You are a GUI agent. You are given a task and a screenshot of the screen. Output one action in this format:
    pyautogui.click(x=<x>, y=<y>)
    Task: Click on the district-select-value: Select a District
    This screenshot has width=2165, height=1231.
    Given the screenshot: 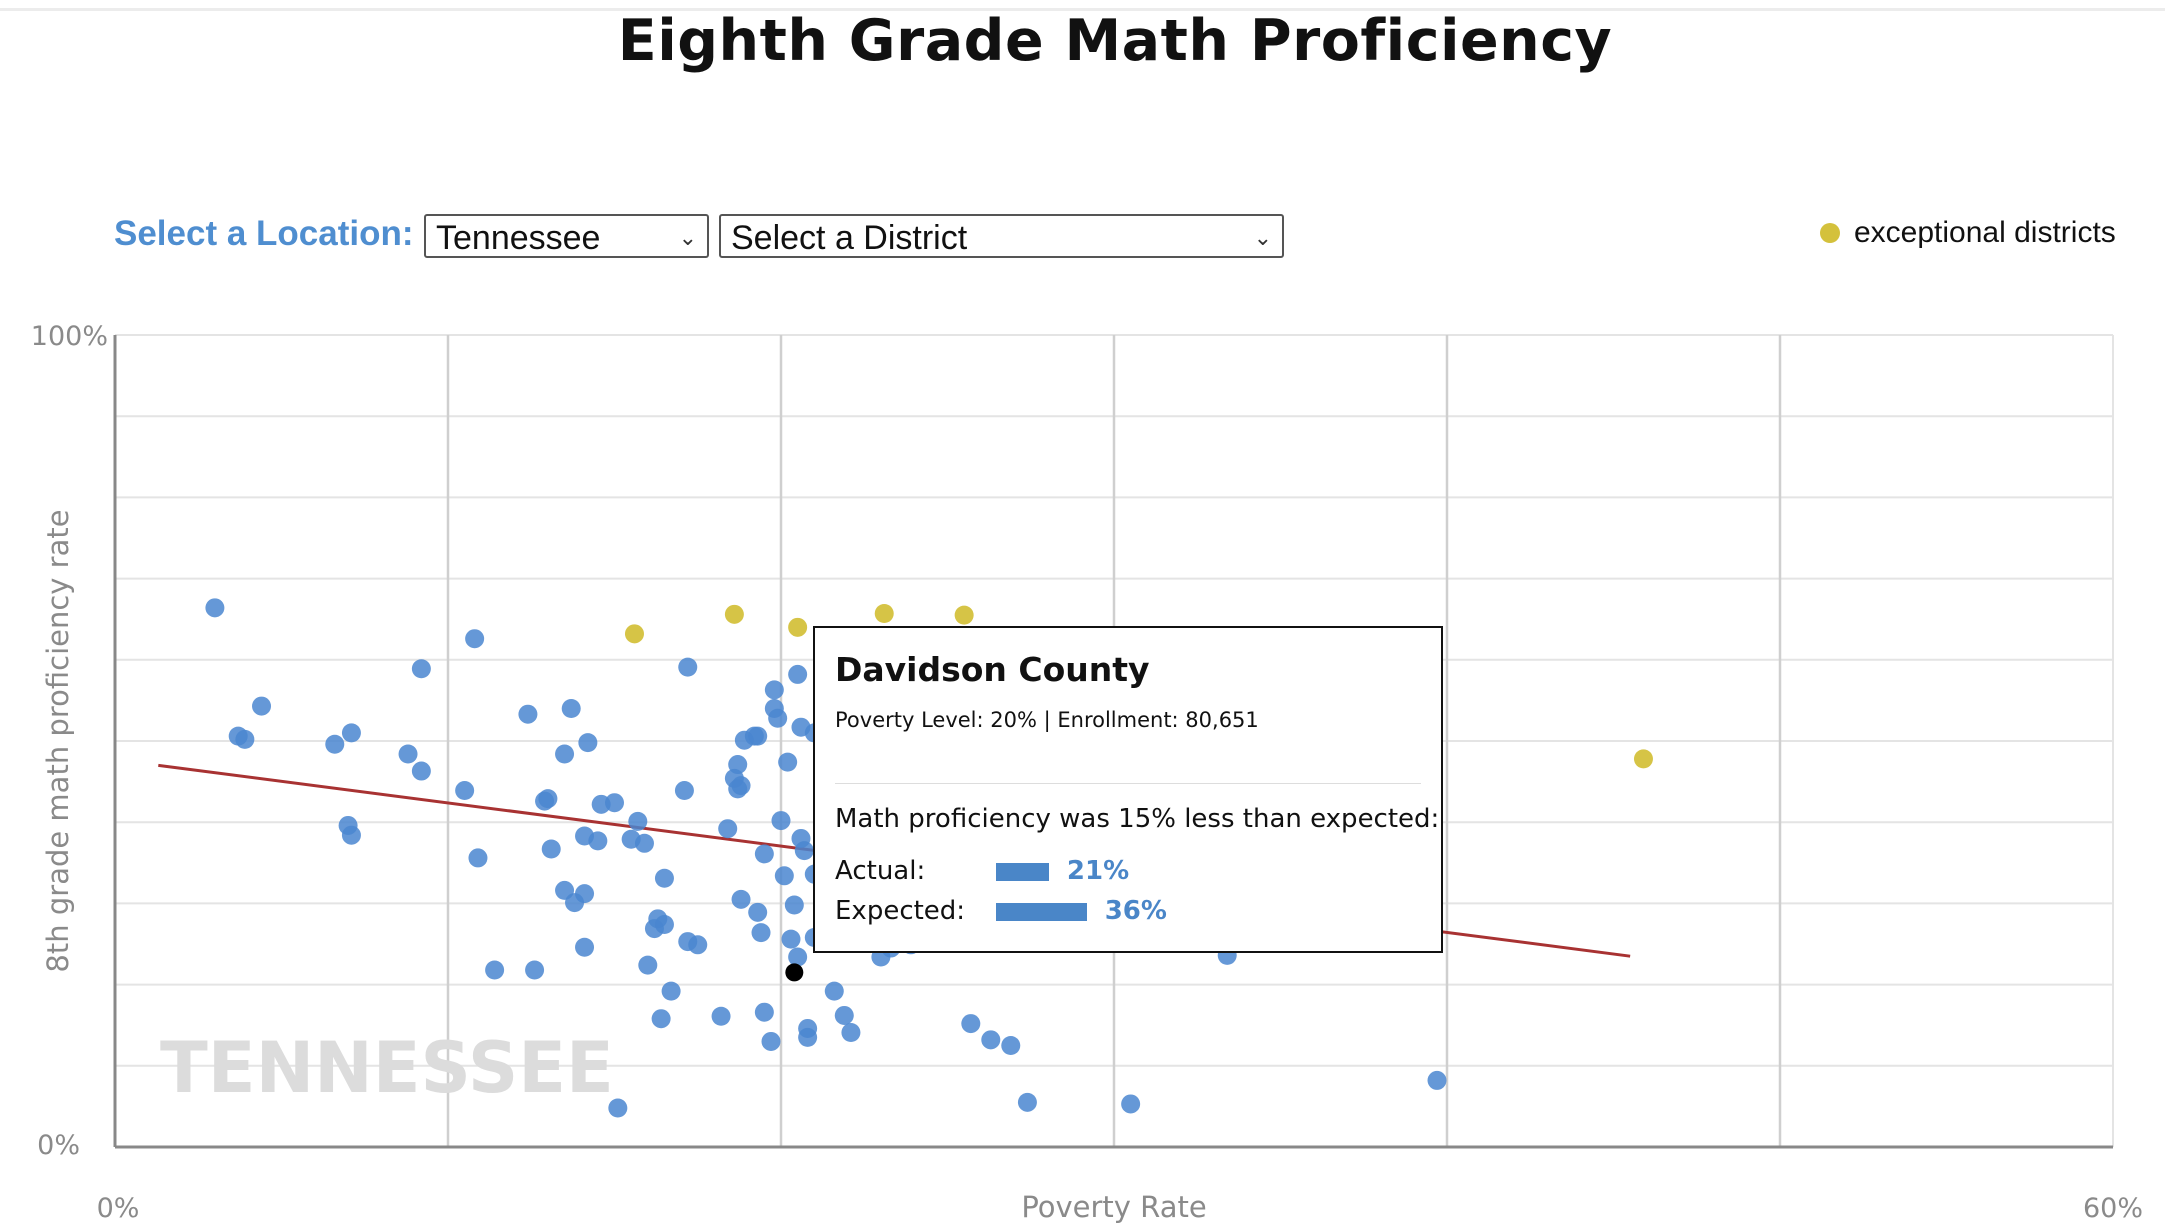 What is the action you would take?
    pyautogui.click(x=849, y=238)
    